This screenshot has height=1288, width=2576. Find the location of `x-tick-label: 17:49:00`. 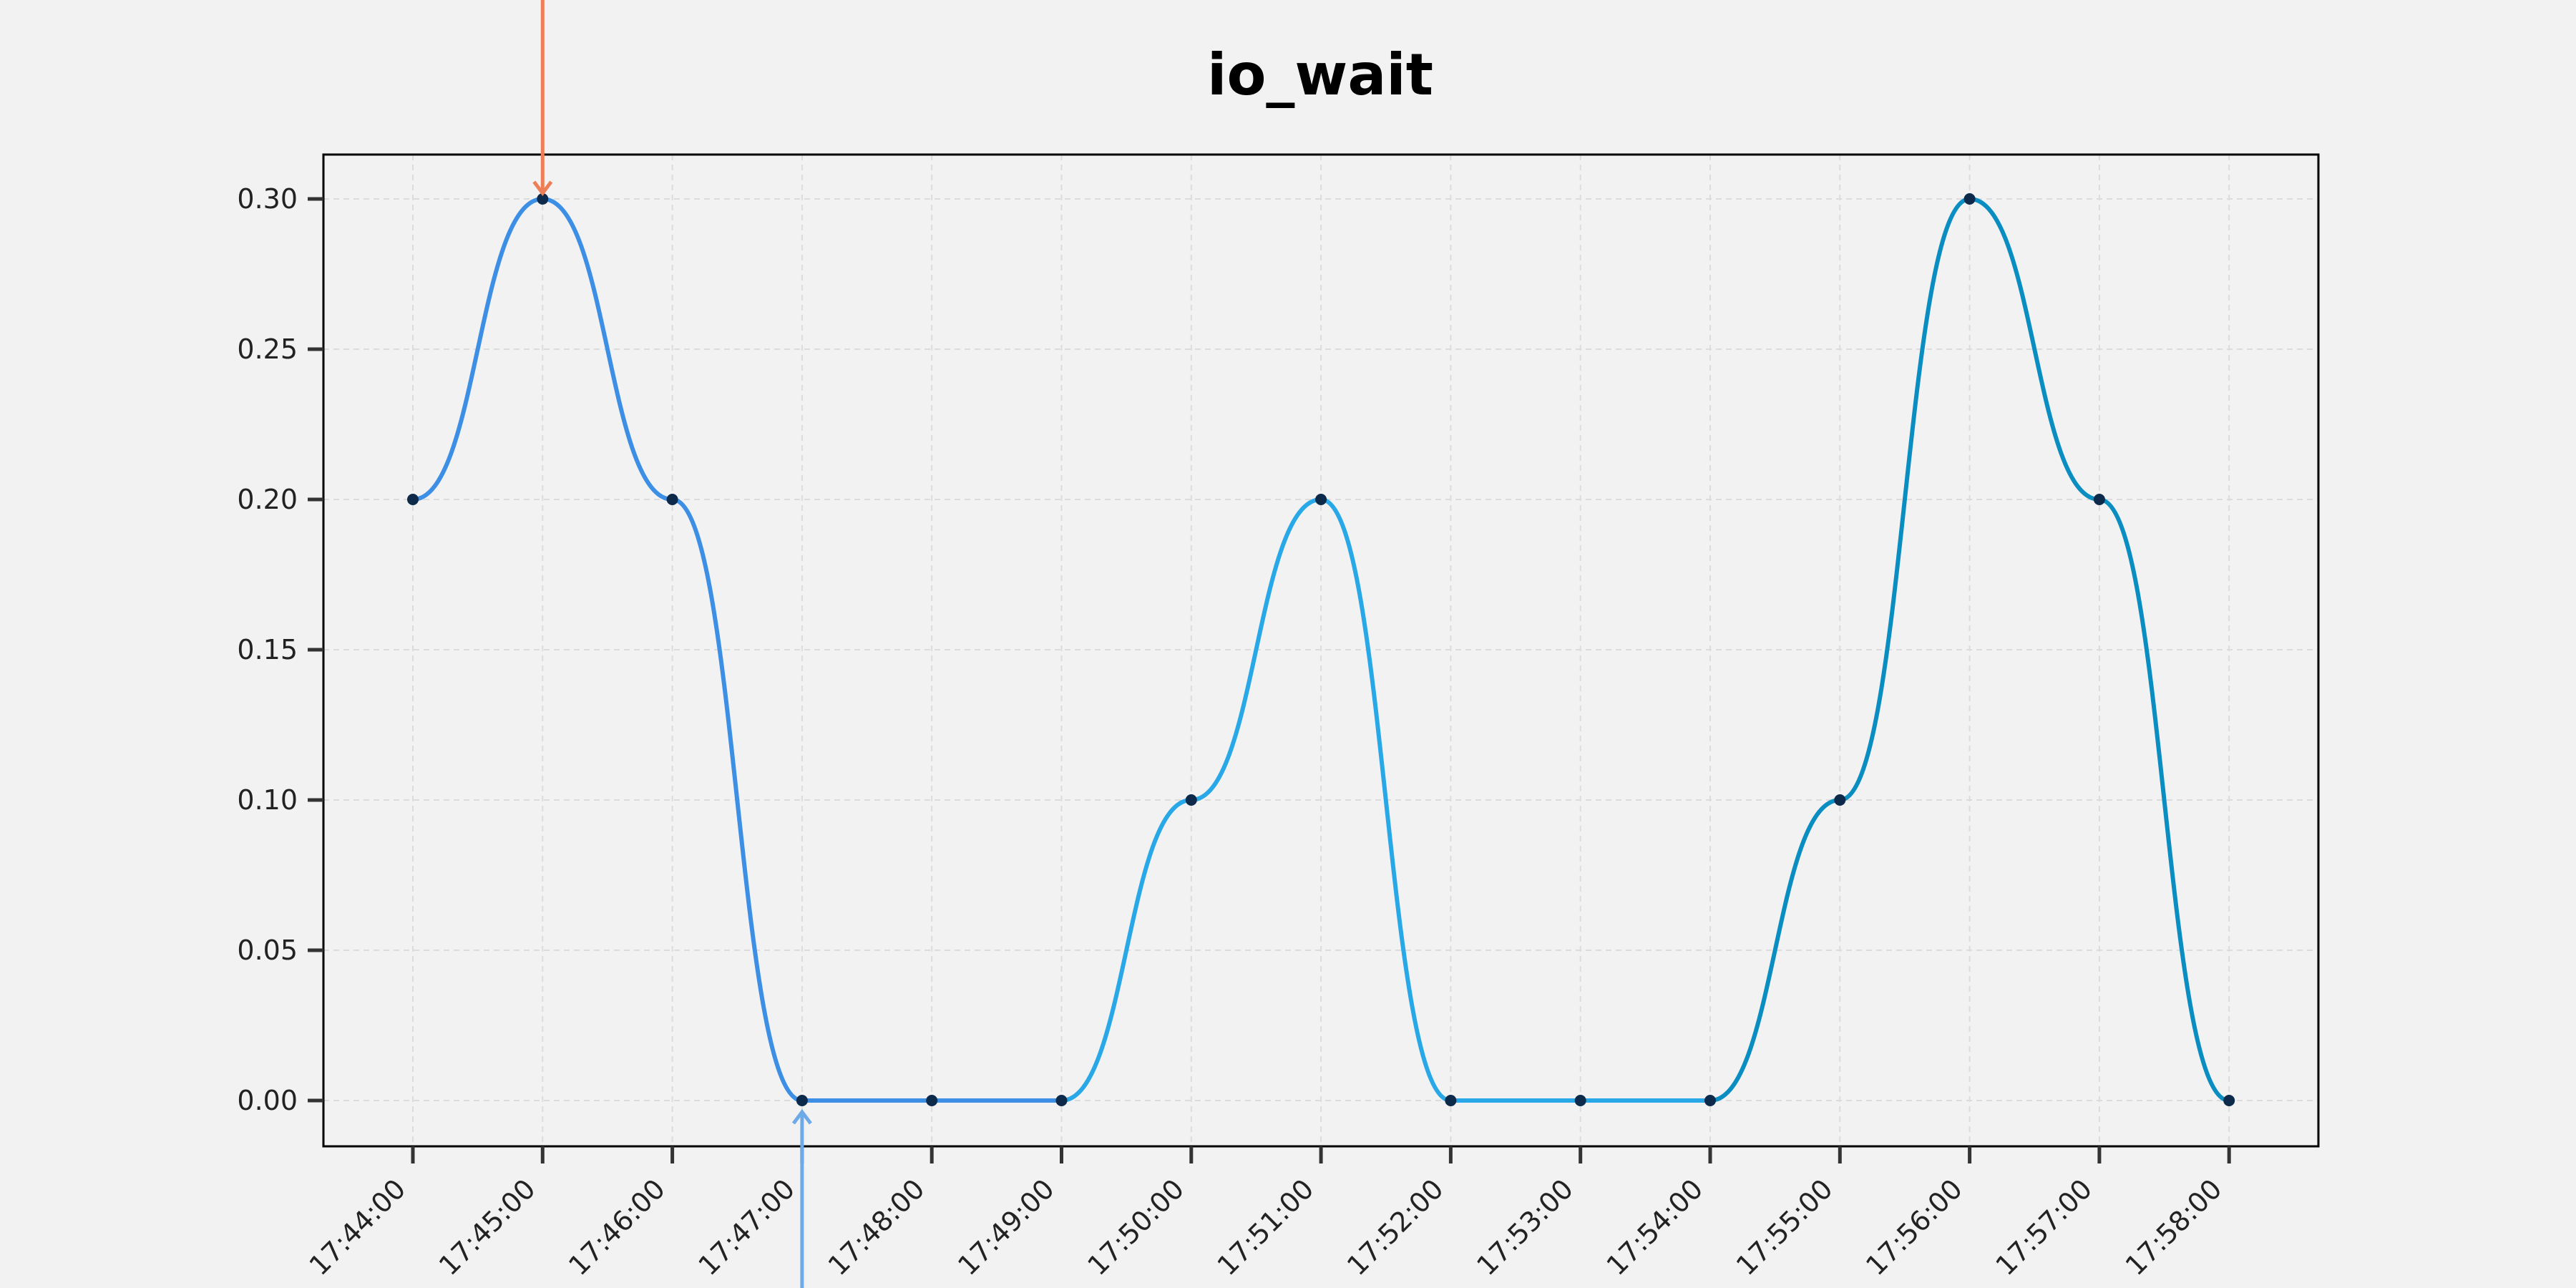

x-tick-label: 17:49:00 is located at coordinates (1006, 1227).